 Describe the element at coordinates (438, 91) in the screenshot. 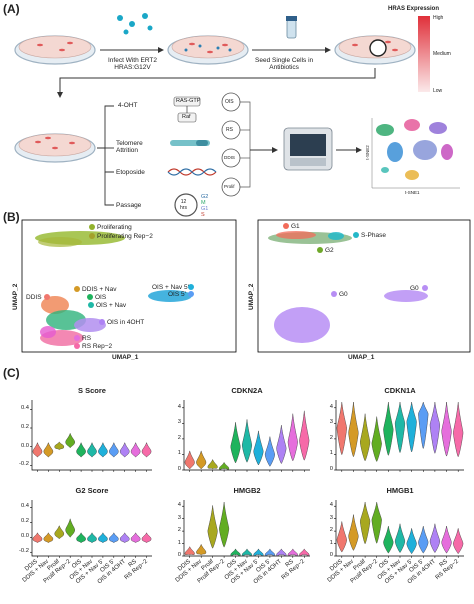

I see `legend-low: Low` at that location.